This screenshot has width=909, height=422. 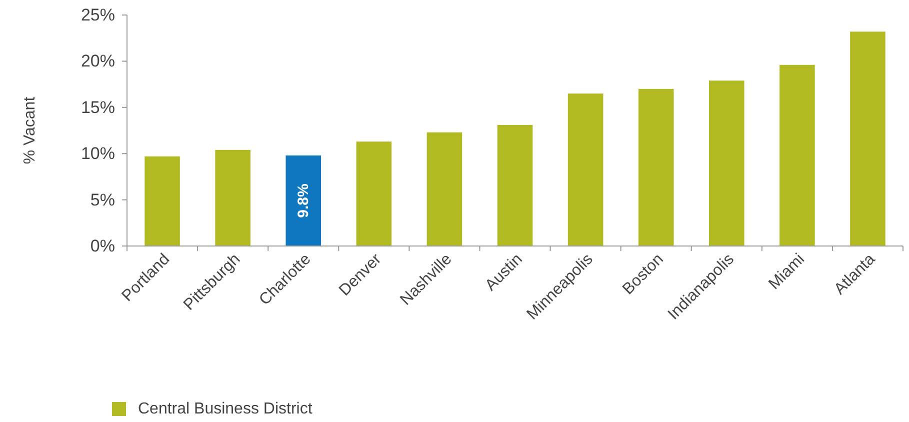 What do you see at coordinates (102, 246) in the screenshot?
I see `y-tick-label: 0%` at bounding box center [102, 246].